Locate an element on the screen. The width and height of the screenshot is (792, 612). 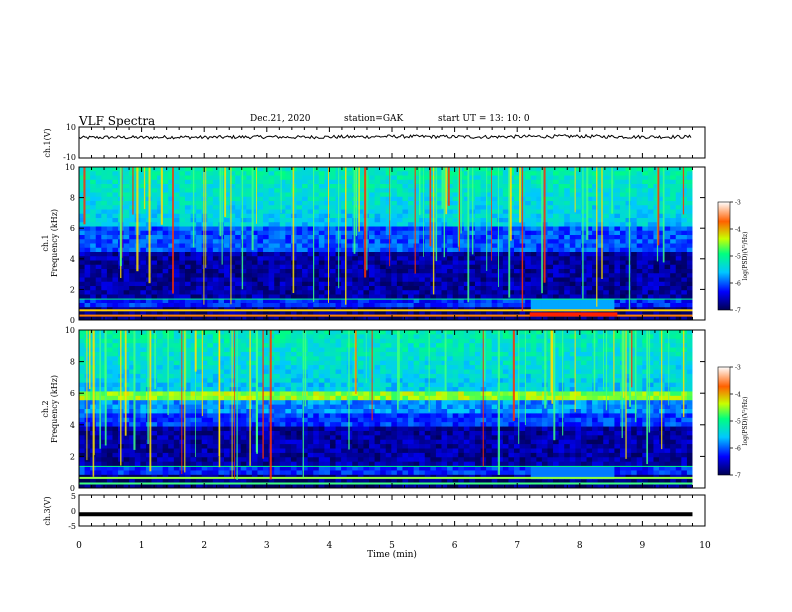
ch1-freq-ylabel: Frequency (kHz) is located at coordinates (54, 243).